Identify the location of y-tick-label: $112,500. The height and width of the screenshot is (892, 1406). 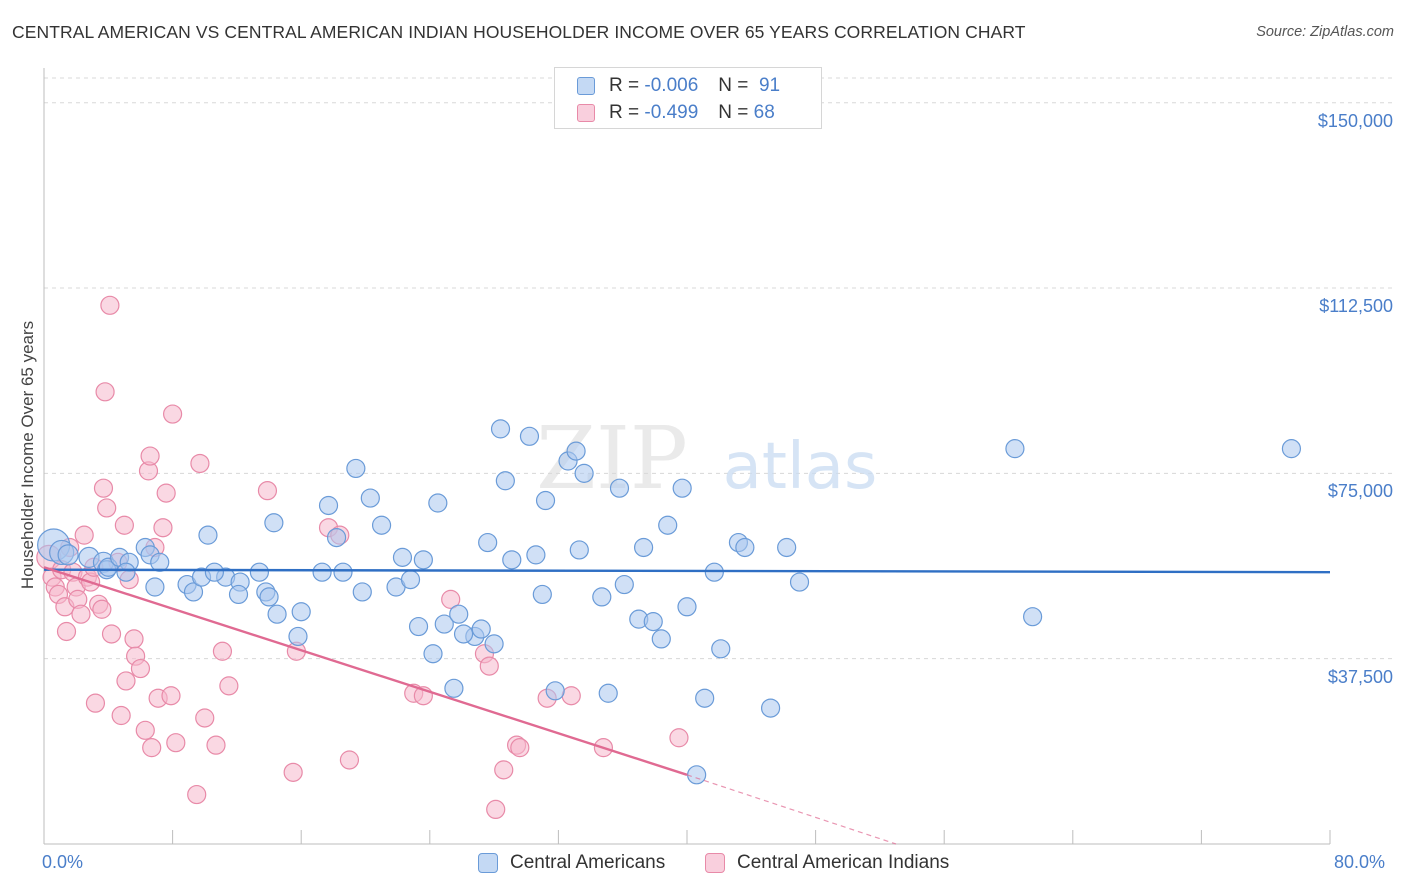
(1356, 306).